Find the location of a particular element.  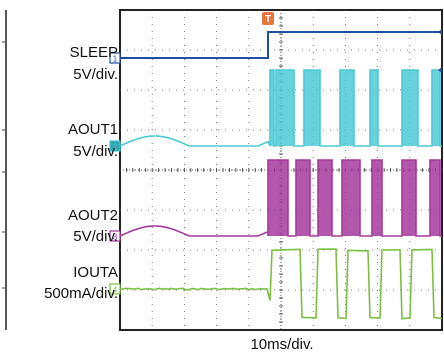

channel-2-marker is located at coordinates (115, 146).